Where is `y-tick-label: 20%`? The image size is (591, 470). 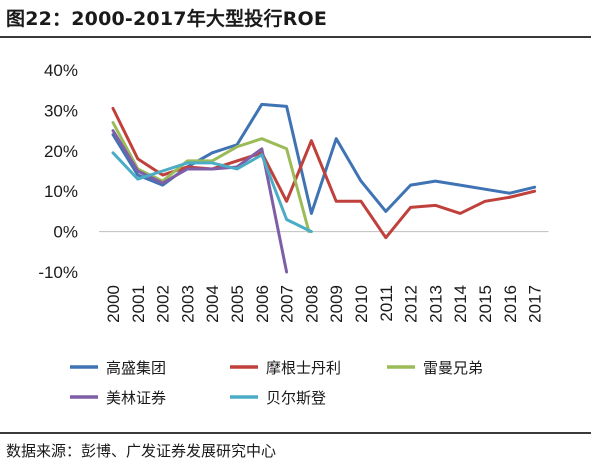 y-tick-label: 20% is located at coordinates (61, 151).